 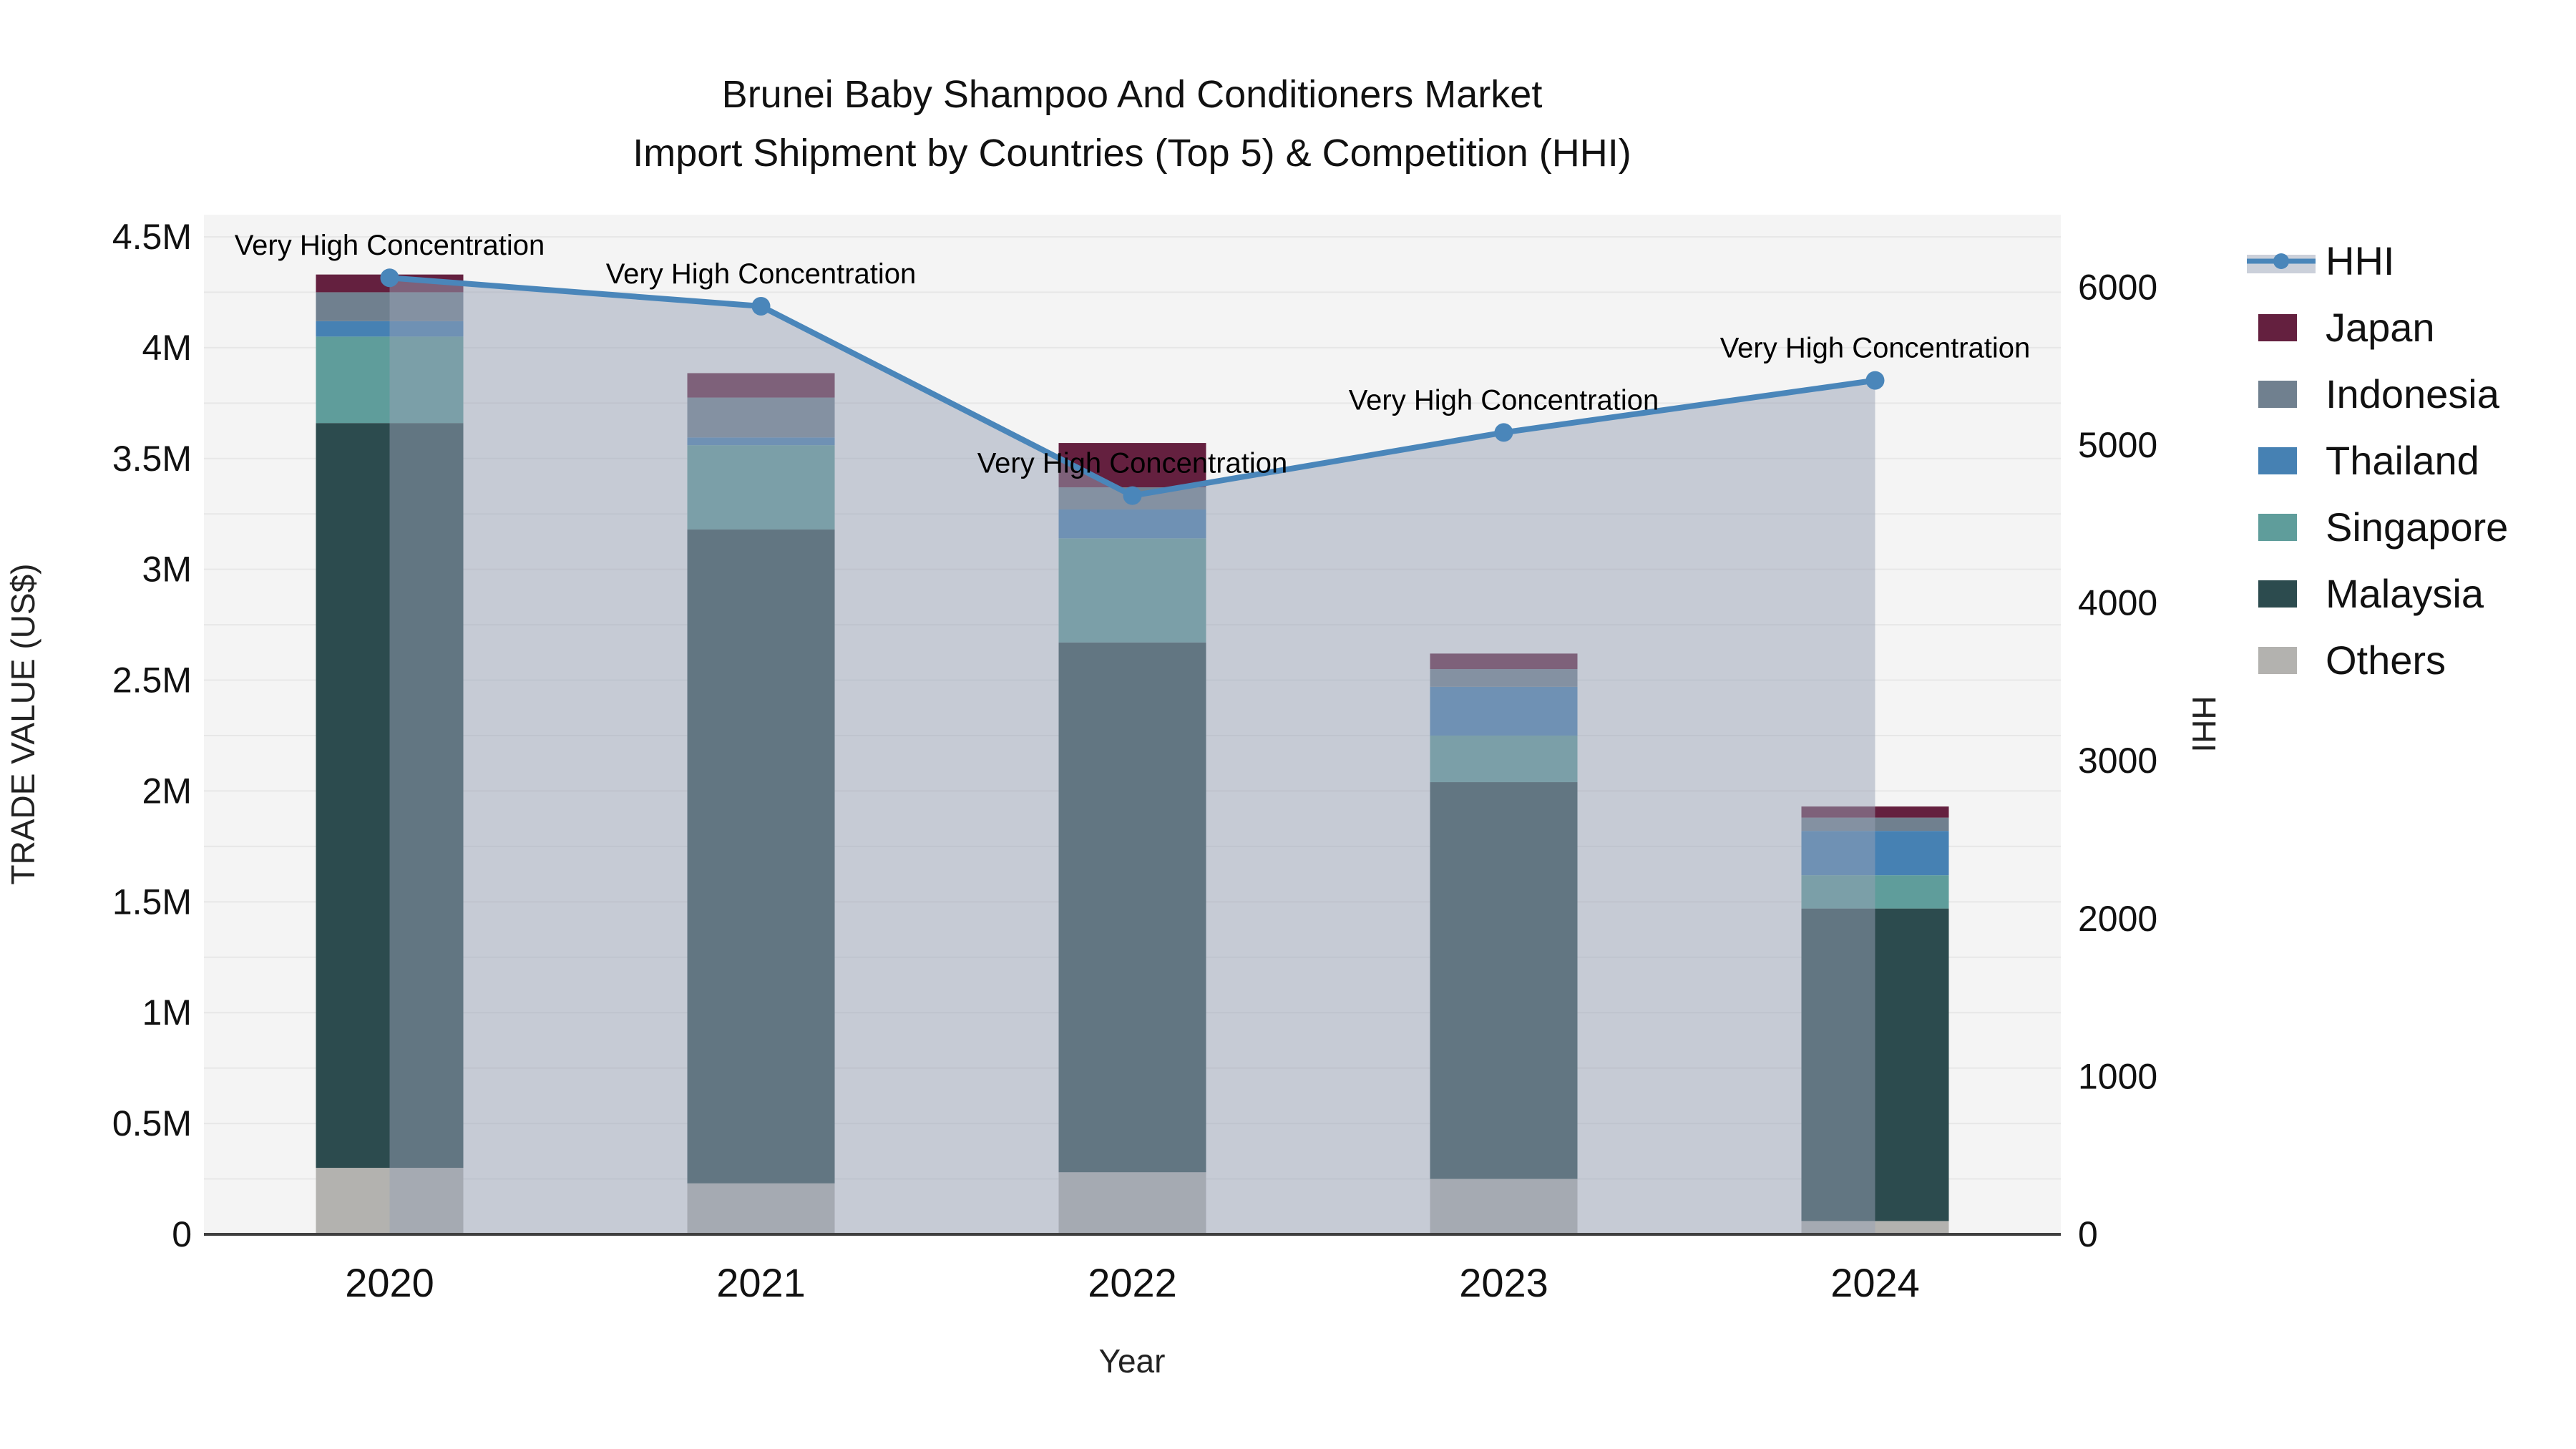 What do you see at coordinates (1875, 1282) in the screenshot?
I see `x-tick-2024: 2024` at bounding box center [1875, 1282].